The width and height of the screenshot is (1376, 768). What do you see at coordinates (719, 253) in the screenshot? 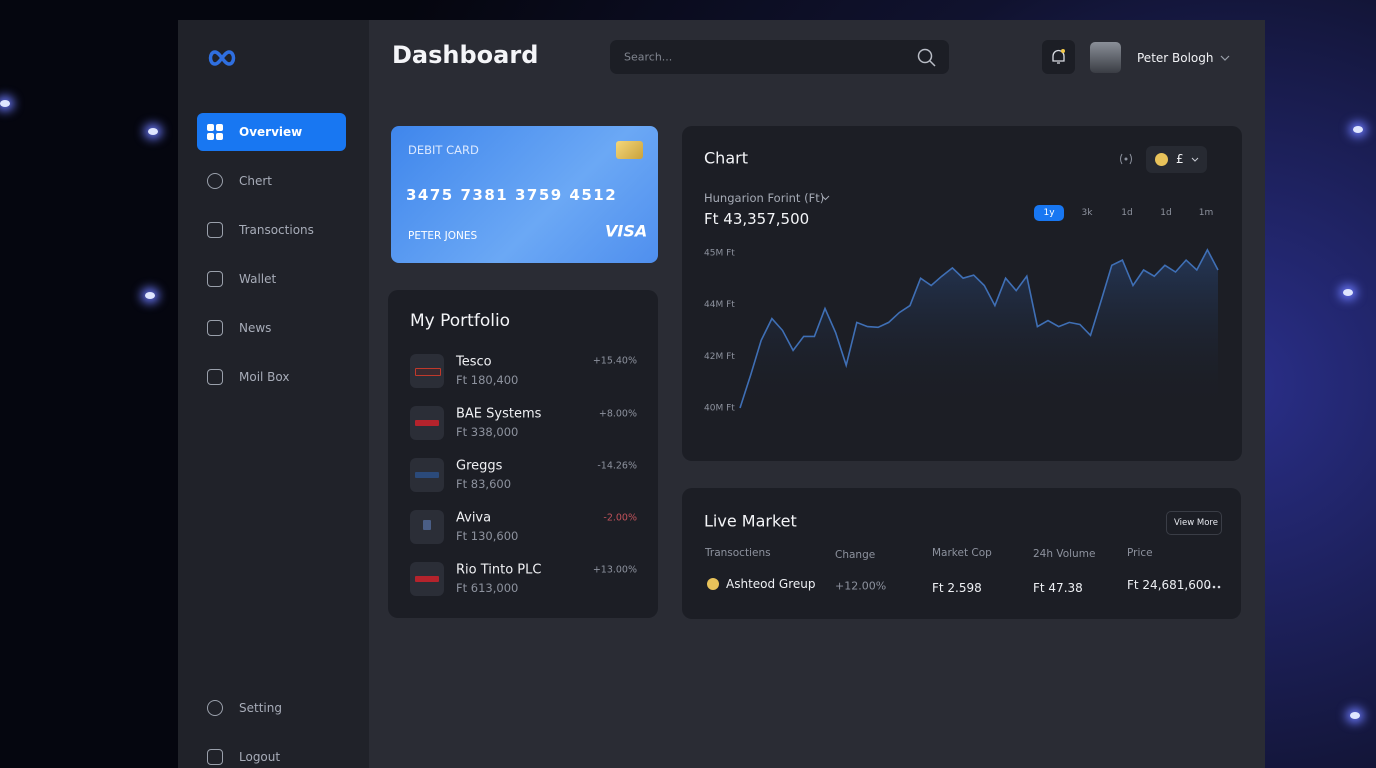
I see `y-tick-label: 45M Ft` at bounding box center [719, 253].